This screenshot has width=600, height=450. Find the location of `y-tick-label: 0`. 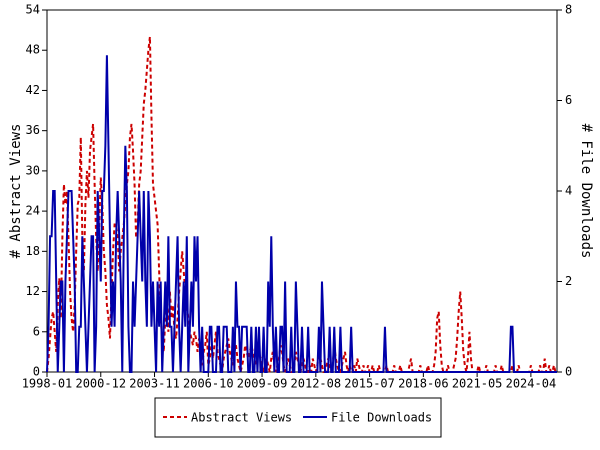

y-tick-label: 0 is located at coordinates (36, 372).